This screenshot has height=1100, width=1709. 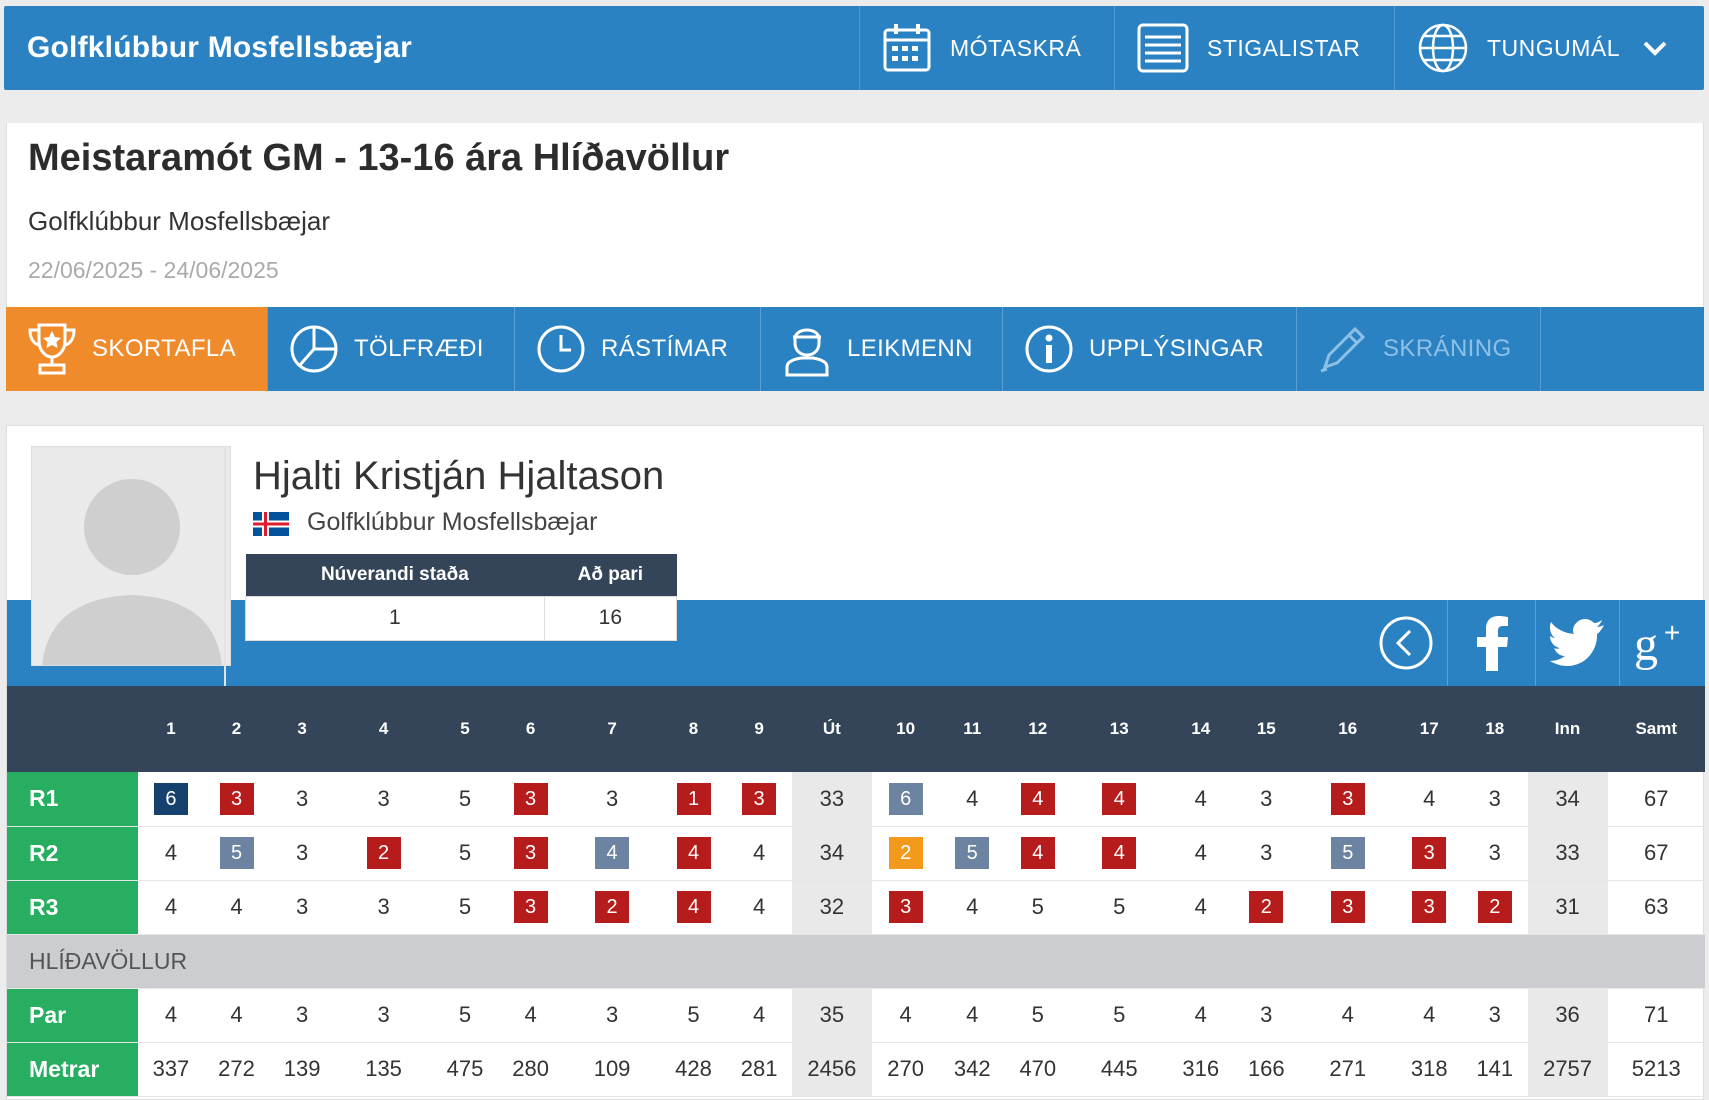 I want to click on player-club: Golfklúbbur Mosfellsbæjar, so click(x=452, y=522).